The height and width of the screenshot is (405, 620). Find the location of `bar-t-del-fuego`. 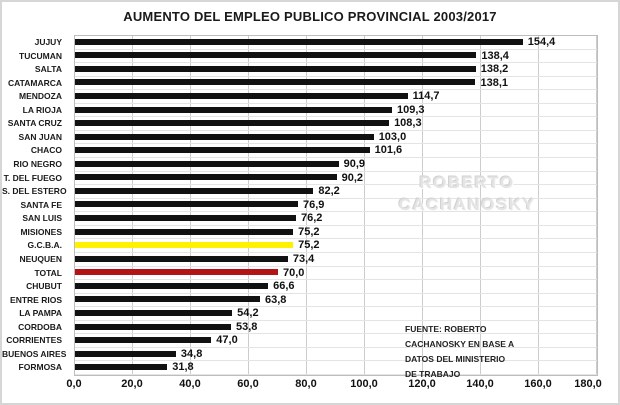

bar-t-del-fuego is located at coordinates (206, 177).